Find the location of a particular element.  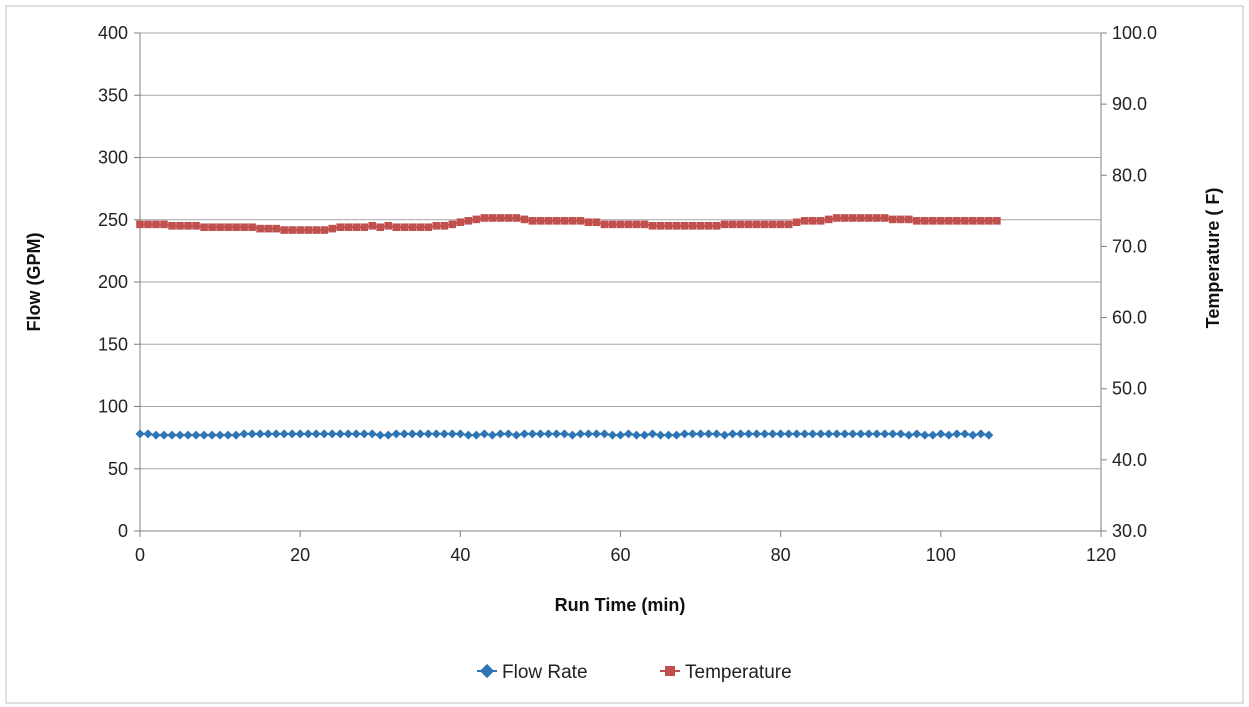

y2-tick-label: 50.0 is located at coordinates (1129, 389).